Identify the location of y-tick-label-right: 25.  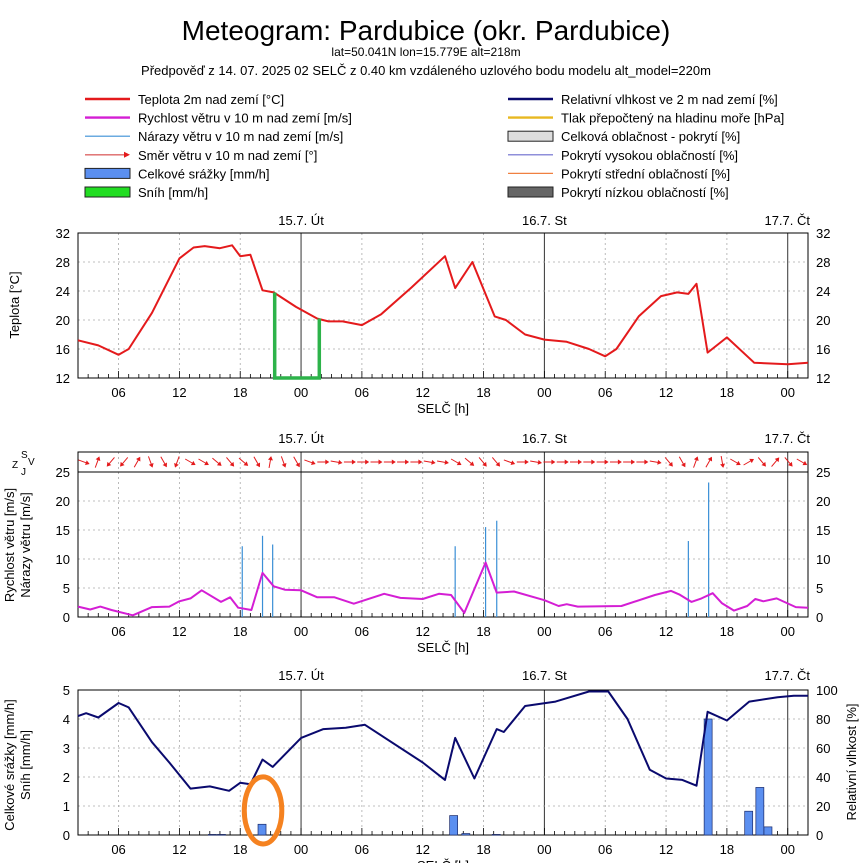
(823, 472).